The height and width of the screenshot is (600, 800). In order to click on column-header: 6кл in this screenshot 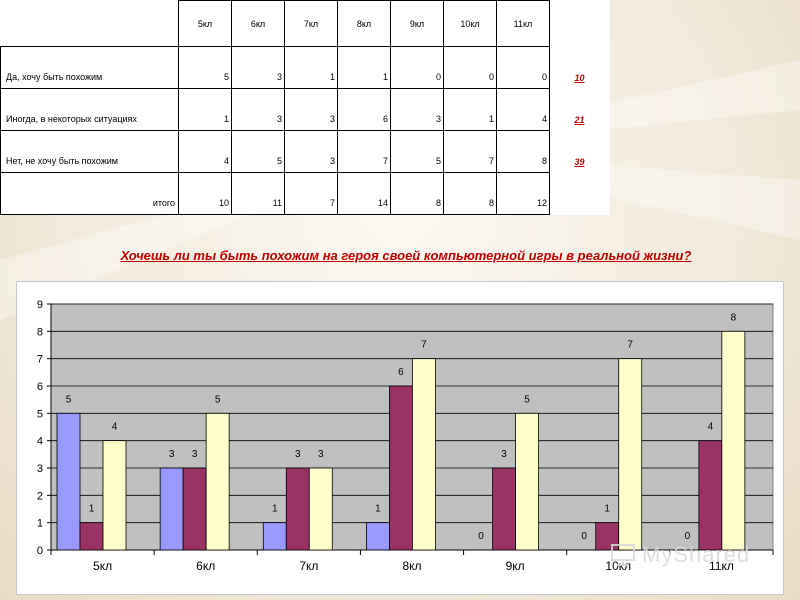, I will do `click(258, 23)`.